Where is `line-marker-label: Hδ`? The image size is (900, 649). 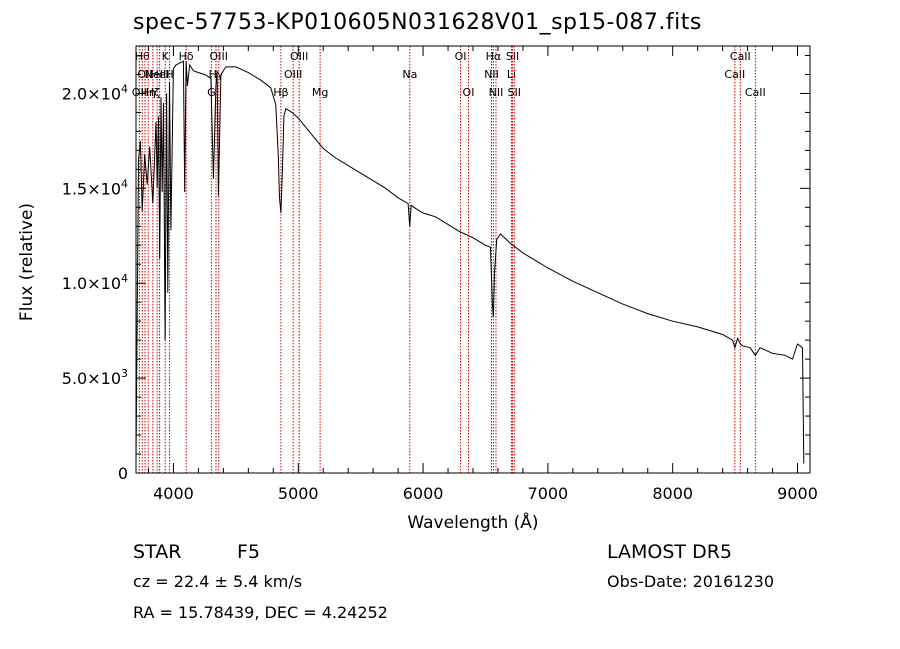 line-marker-label: Hδ is located at coordinates (186, 56).